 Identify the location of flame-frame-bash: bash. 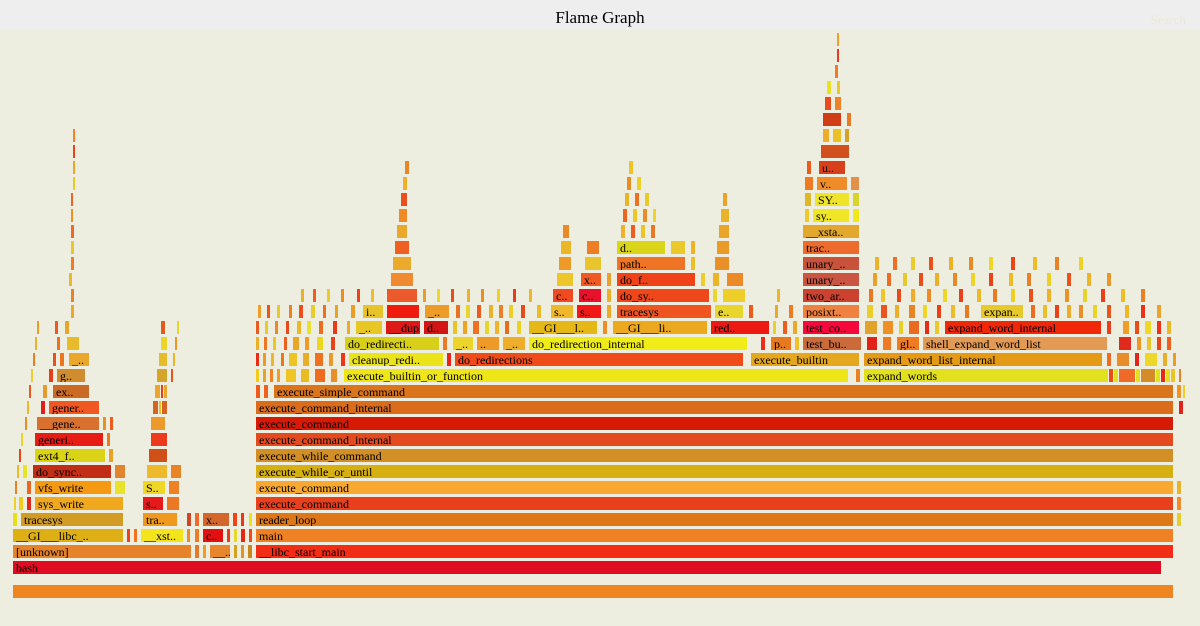
(587, 567).